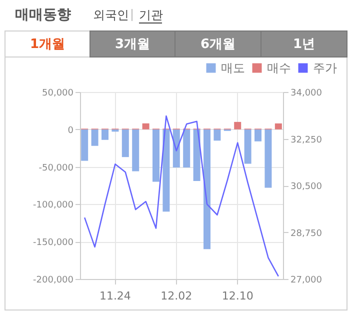 The height and width of the screenshot is (329, 357). Describe the element at coordinates (115, 296) in the screenshot. I see `x-tick-label: 11.24` at that location.